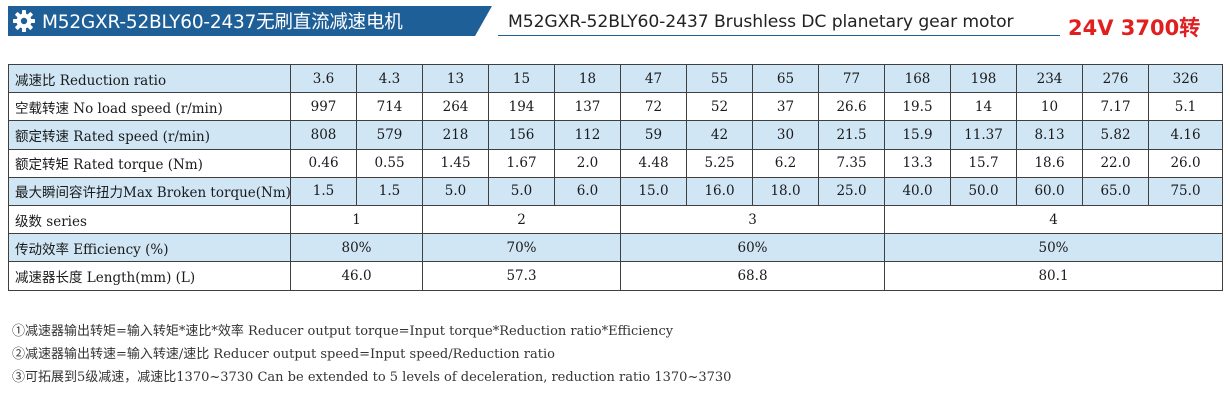  I want to click on table-cell: 13, so click(455, 78).